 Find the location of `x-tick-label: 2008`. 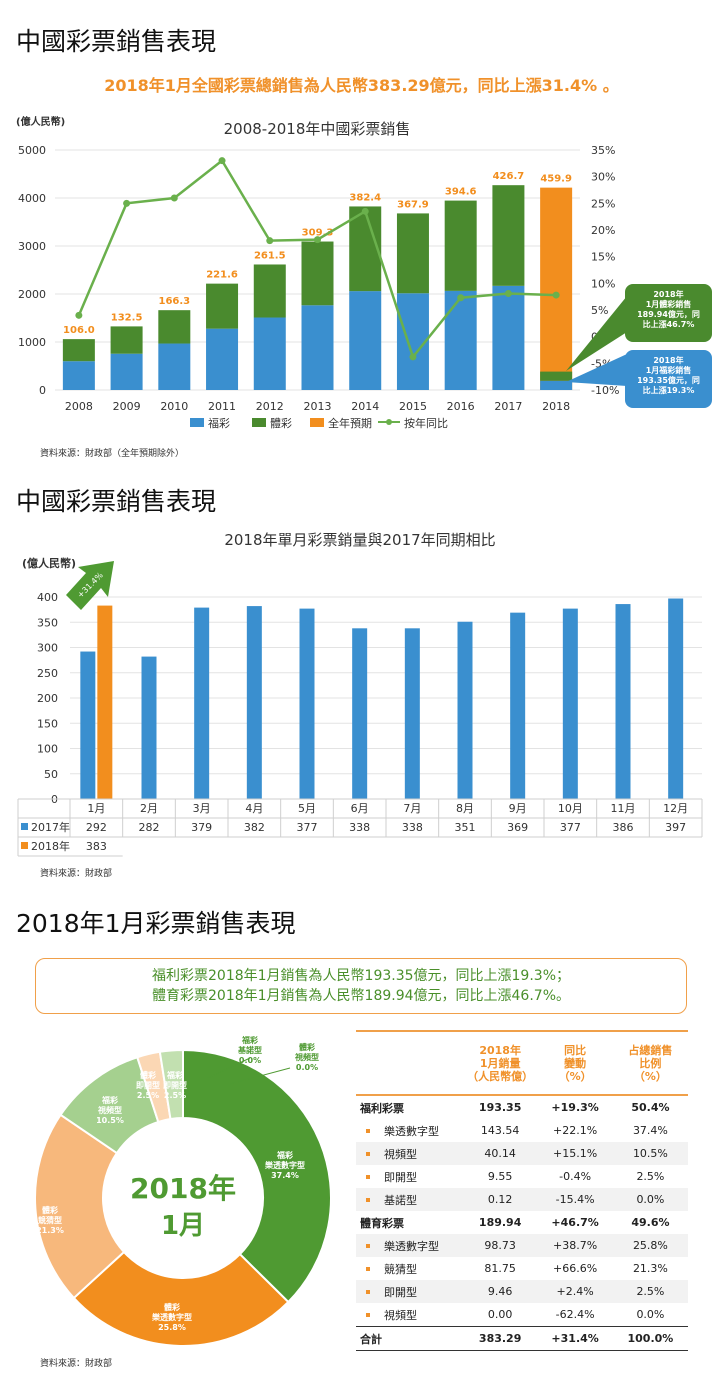

x-tick-label: 2008 is located at coordinates (79, 406).